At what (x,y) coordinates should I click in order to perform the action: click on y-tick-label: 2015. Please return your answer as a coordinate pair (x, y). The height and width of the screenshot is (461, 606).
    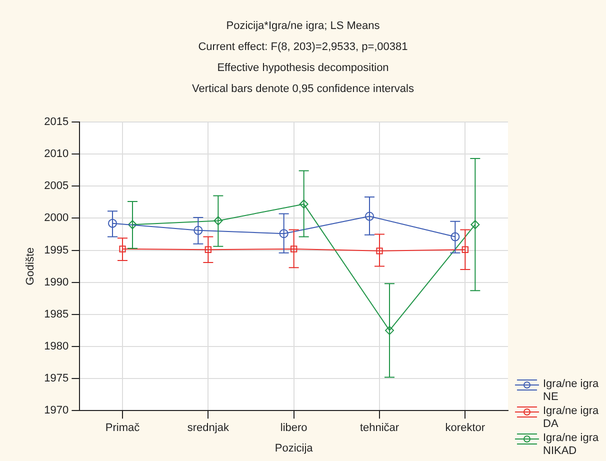
    Looking at the image, I should click on (56, 122).